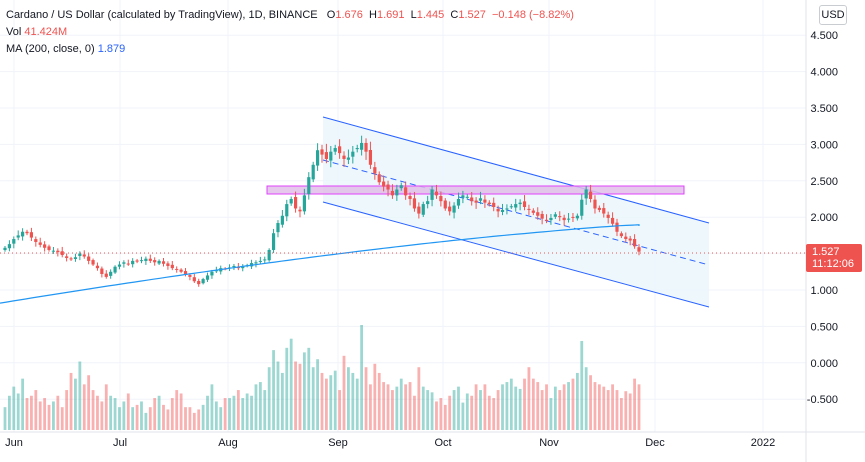 This screenshot has height=462, width=865. Describe the element at coordinates (822, 400) in the screenshot. I see `y-tick-label: -0.500` at that location.